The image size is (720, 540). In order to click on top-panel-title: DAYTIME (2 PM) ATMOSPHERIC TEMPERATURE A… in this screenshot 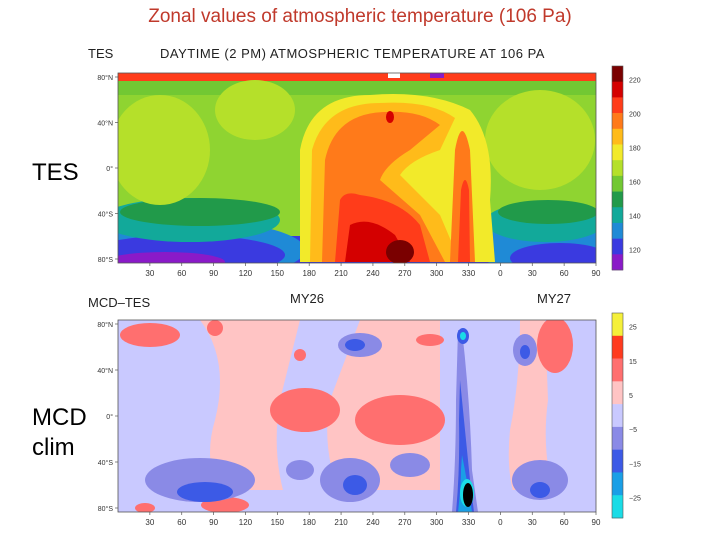, I will do `click(352, 53)`.